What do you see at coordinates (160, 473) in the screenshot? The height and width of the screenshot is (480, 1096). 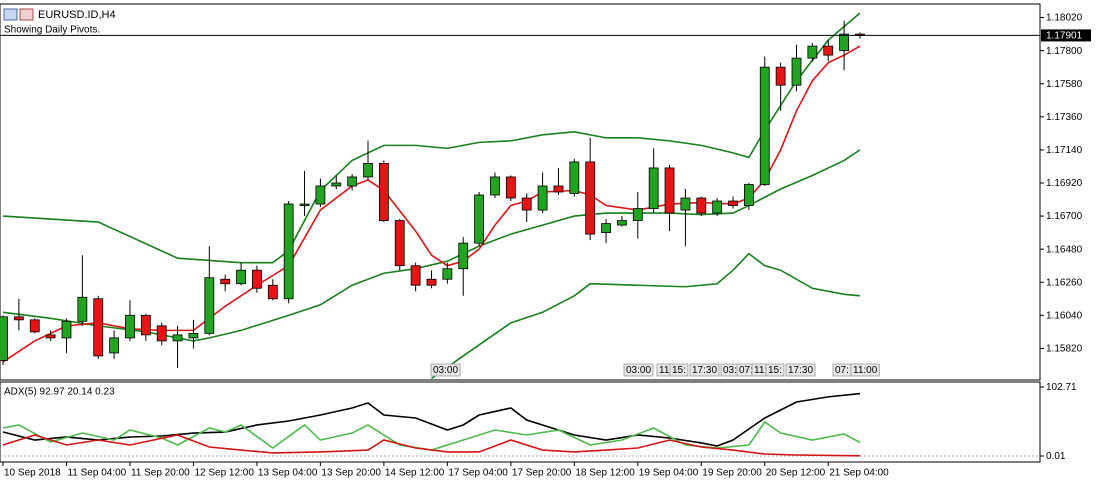 I see `x-tick-label: 11 Sep 20:00` at bounding box center [160, 473].